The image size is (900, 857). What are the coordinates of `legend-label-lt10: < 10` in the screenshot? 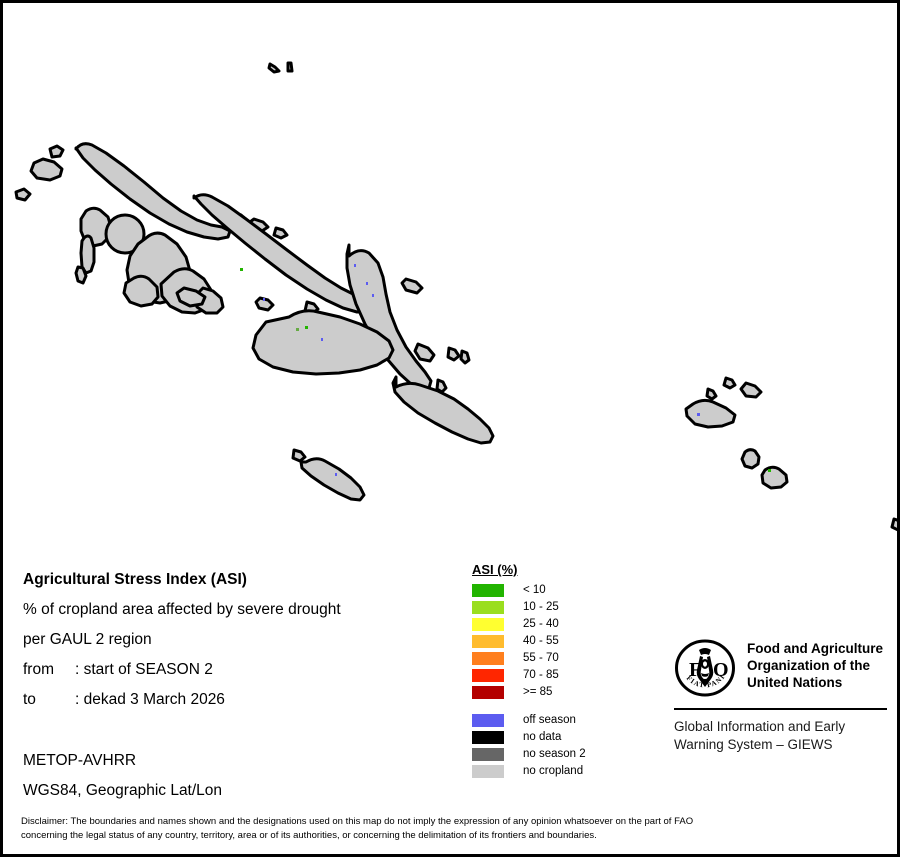 It's located at (534, 590).